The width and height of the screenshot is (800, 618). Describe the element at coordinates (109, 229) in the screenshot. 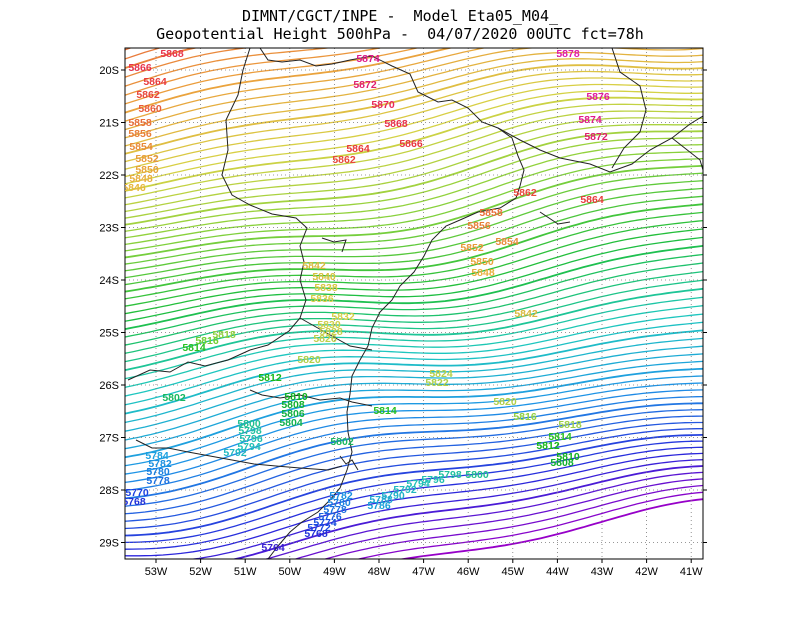

I see `latitude-label: 23S` at that location.